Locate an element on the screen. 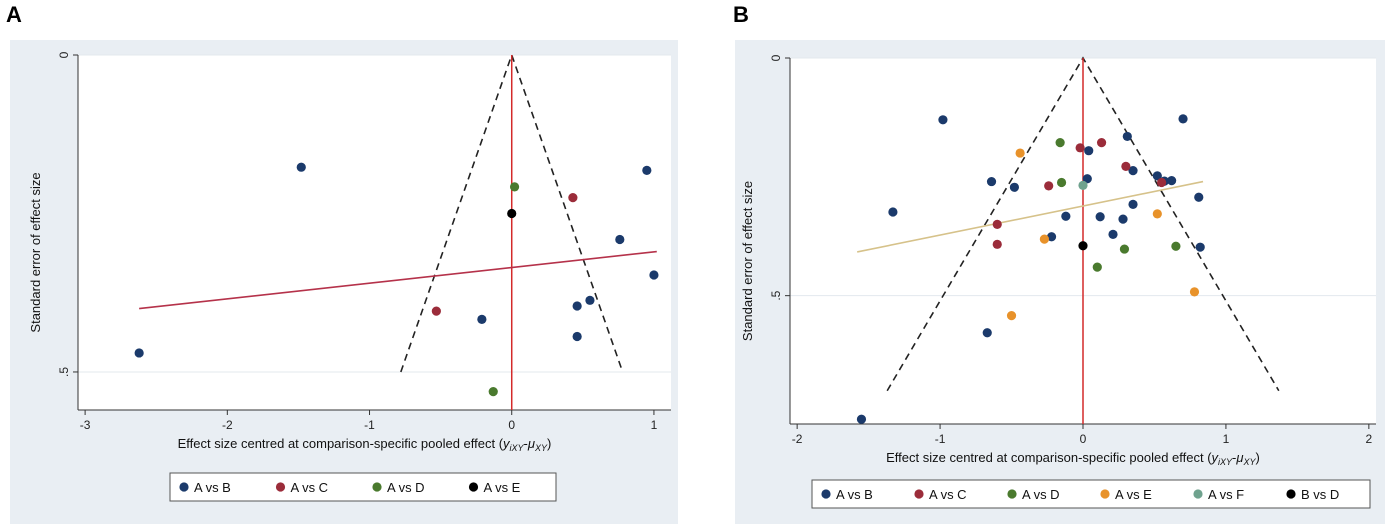 The width and height of the screenshot is (1395, 530). chart-a-legend is located at coordinates (363, 487).